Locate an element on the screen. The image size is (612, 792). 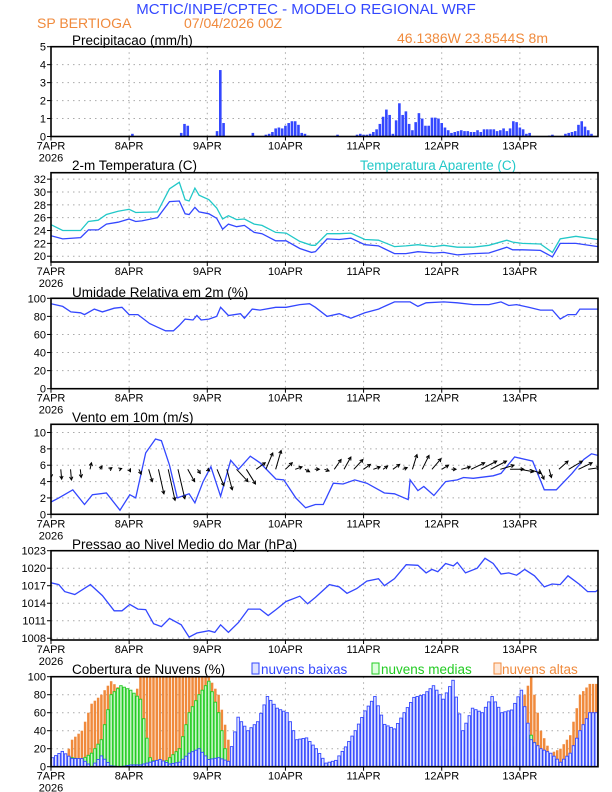
x-tick-label: 11APR is located at coordinates (364, 272).